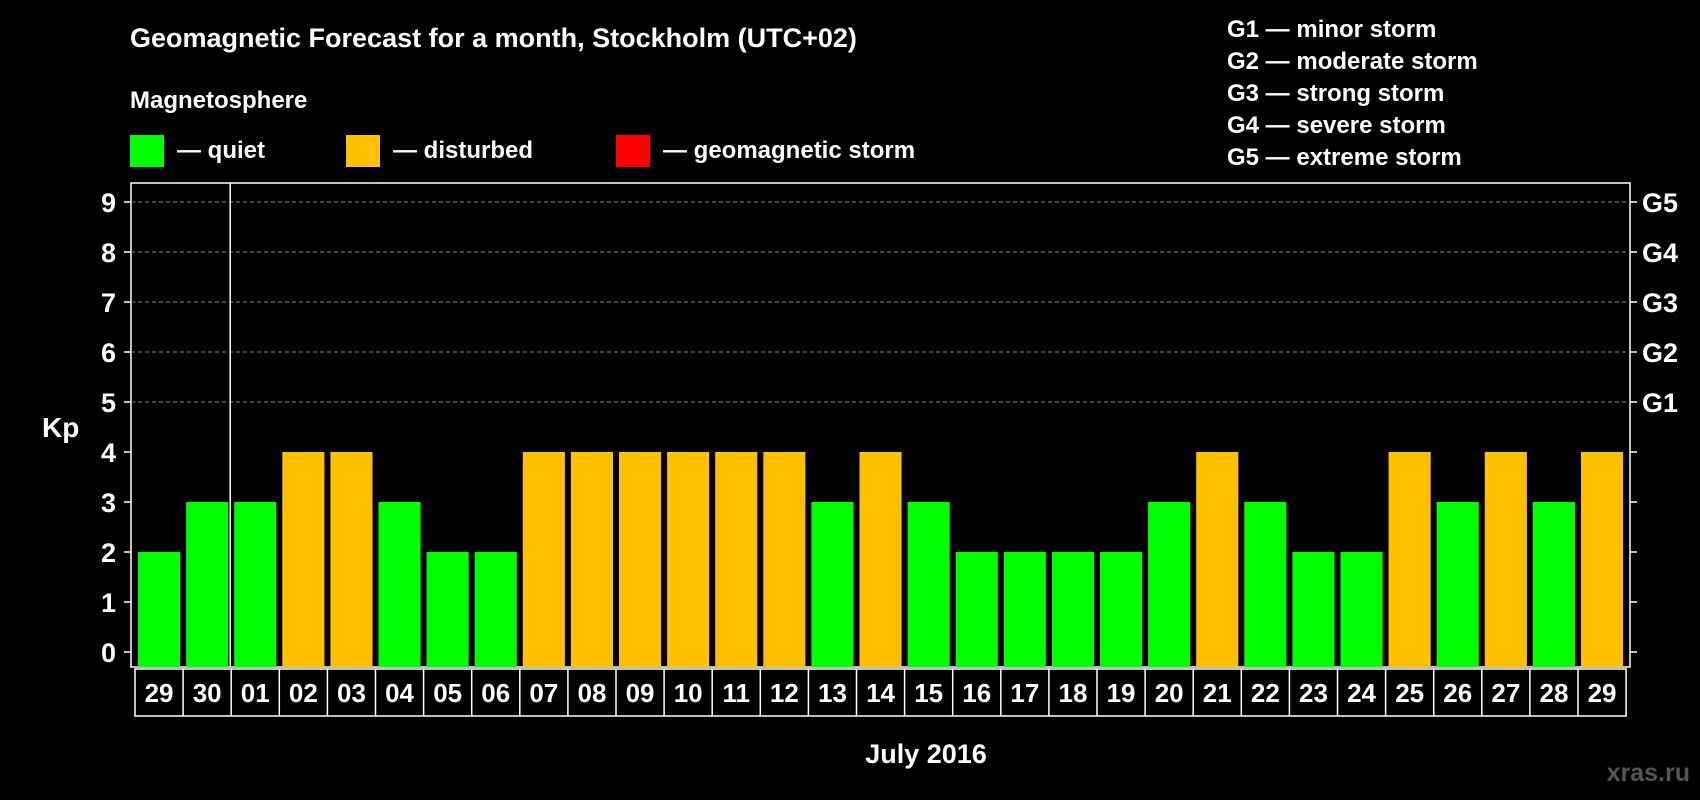 Image resolution: width=1700 pixels, height=800 pixels. What do you see at coordinates (303, 693) in the screenshot?
I see `x-tick-label: 02` at bounding box center [303, 693].